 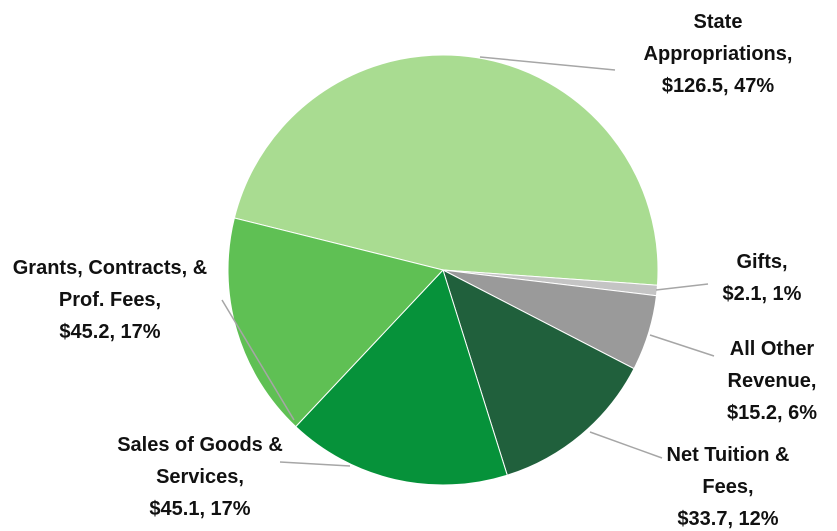 What do you see at coordinates (728, 471) in the screenshot?
I see `category-label: Net Tuition & Fees,` at bounding box center [728, 471].